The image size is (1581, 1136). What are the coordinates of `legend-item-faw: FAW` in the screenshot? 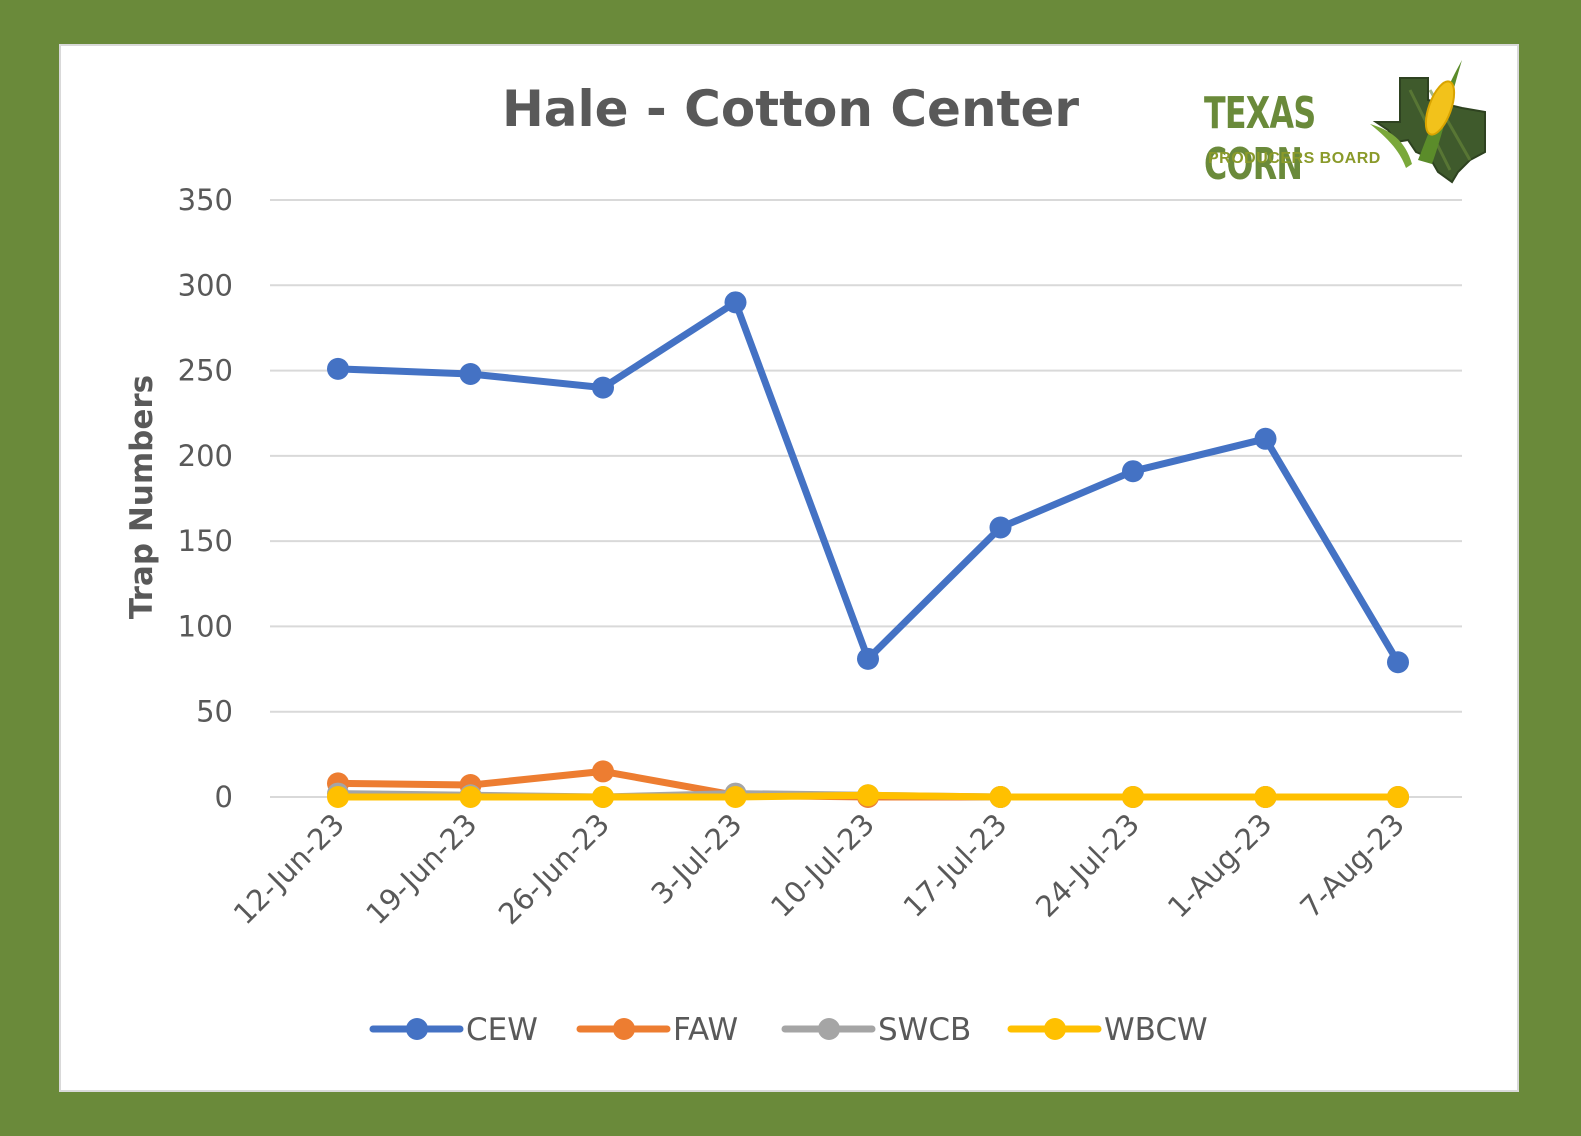 It's located at (657, 1030).